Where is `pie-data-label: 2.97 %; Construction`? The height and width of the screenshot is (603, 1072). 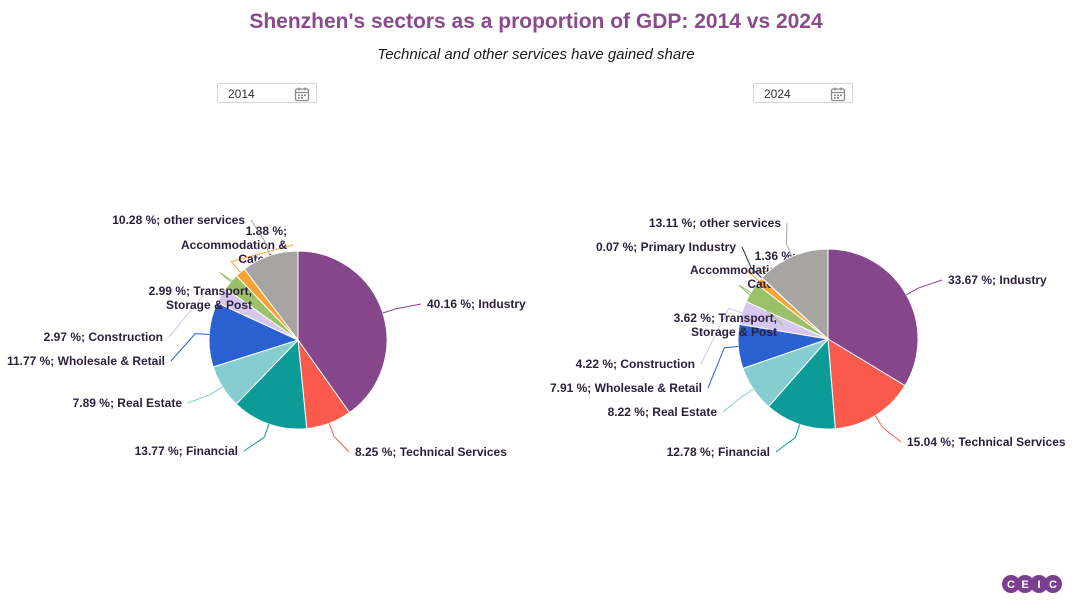 pie-data-label: 2.97 %; Construction is located at coordinates (103, 337).